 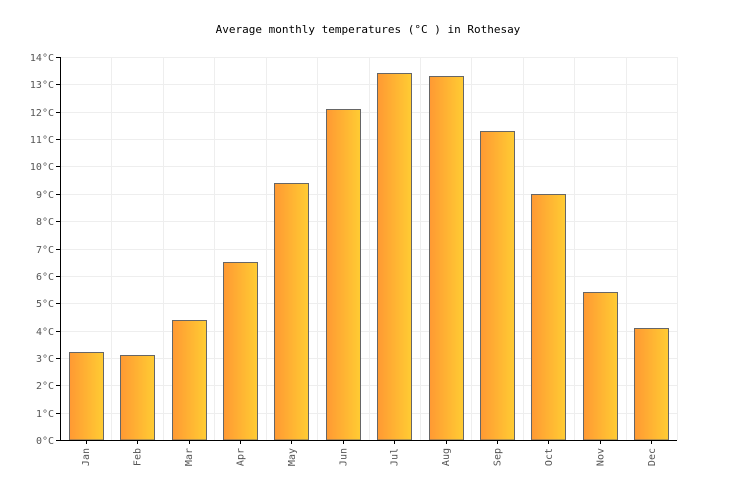 What do you see at coordinates (446, 258) in the screenshot?
I see `bar-aug` at bounding box center [446, 258].